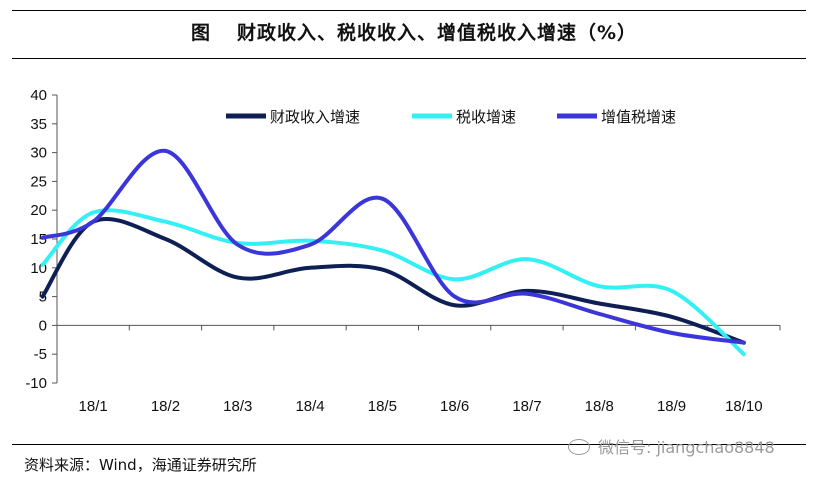 The width and height of the screenshot is (828, 485). Describe the element at coordinates (38, 95) in the screenshot. I see `y-tick-label: 40` at that location.